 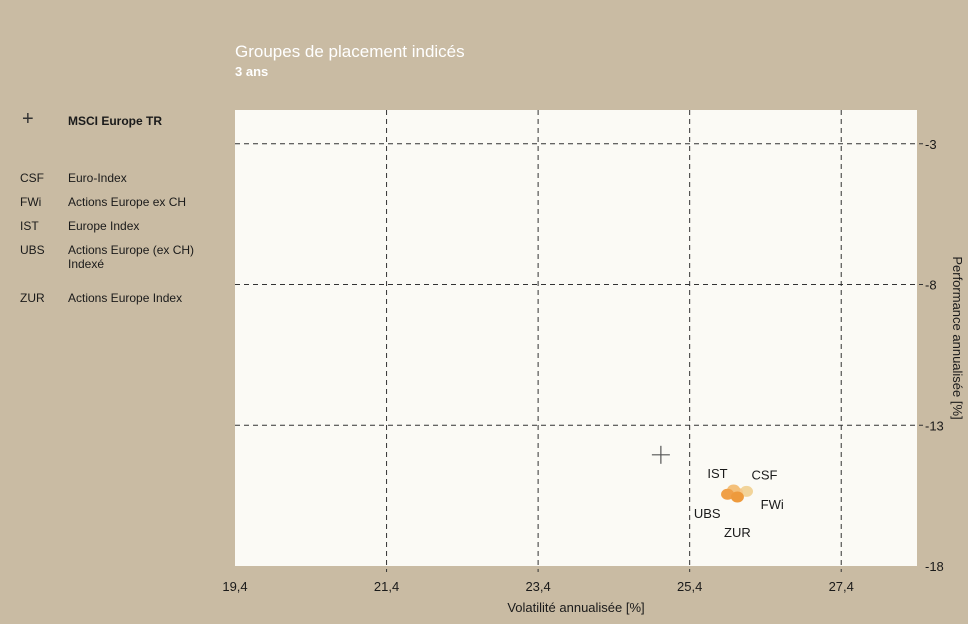 What do you see at coordinates (737, 497) in the screenshot?
I see `point-zur` at bounding box center [737, 497].